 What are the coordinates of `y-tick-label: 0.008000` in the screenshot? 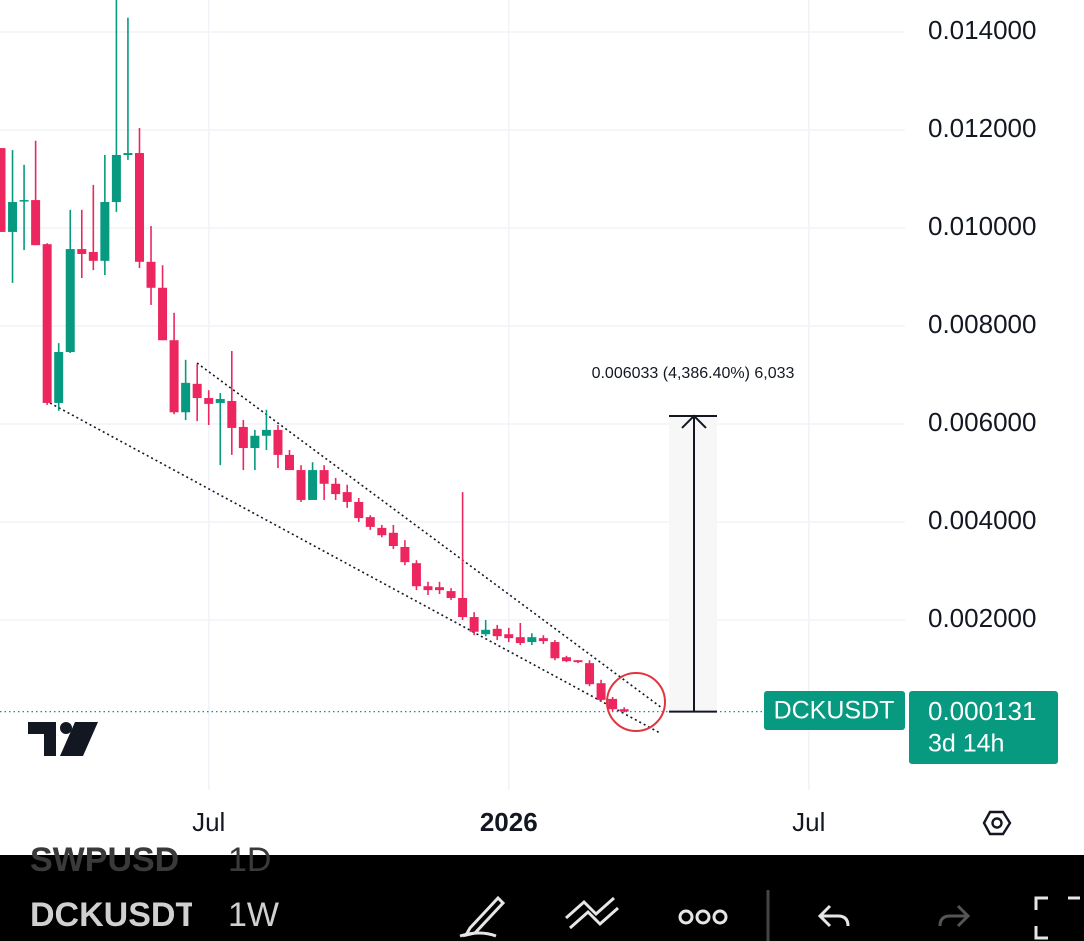 It's located at (982, 324).